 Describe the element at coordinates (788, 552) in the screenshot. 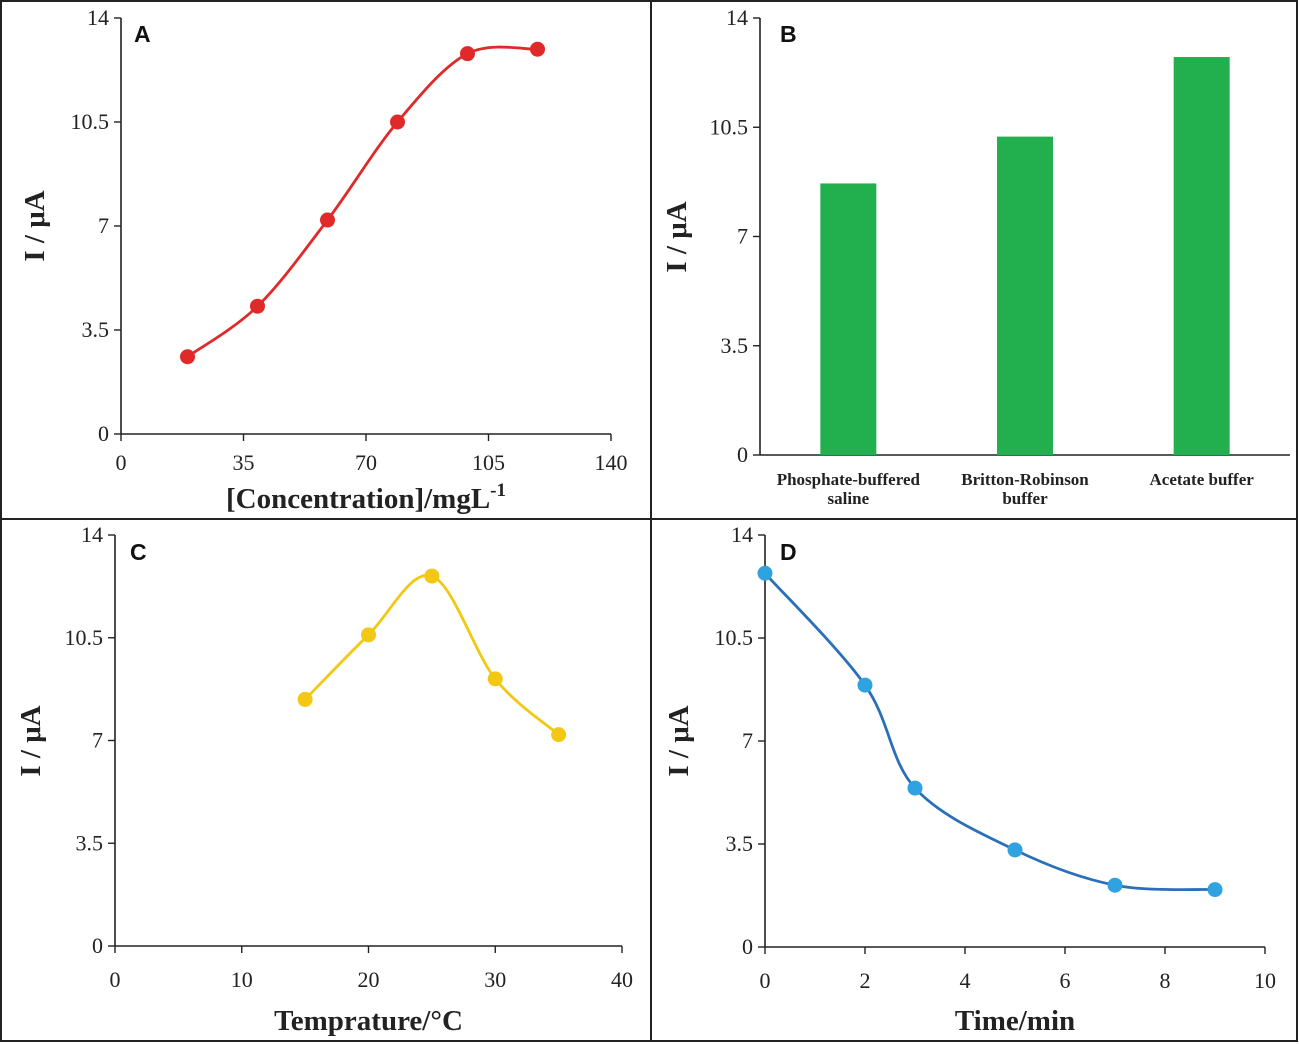

I see `panel-letter: D` at that location.